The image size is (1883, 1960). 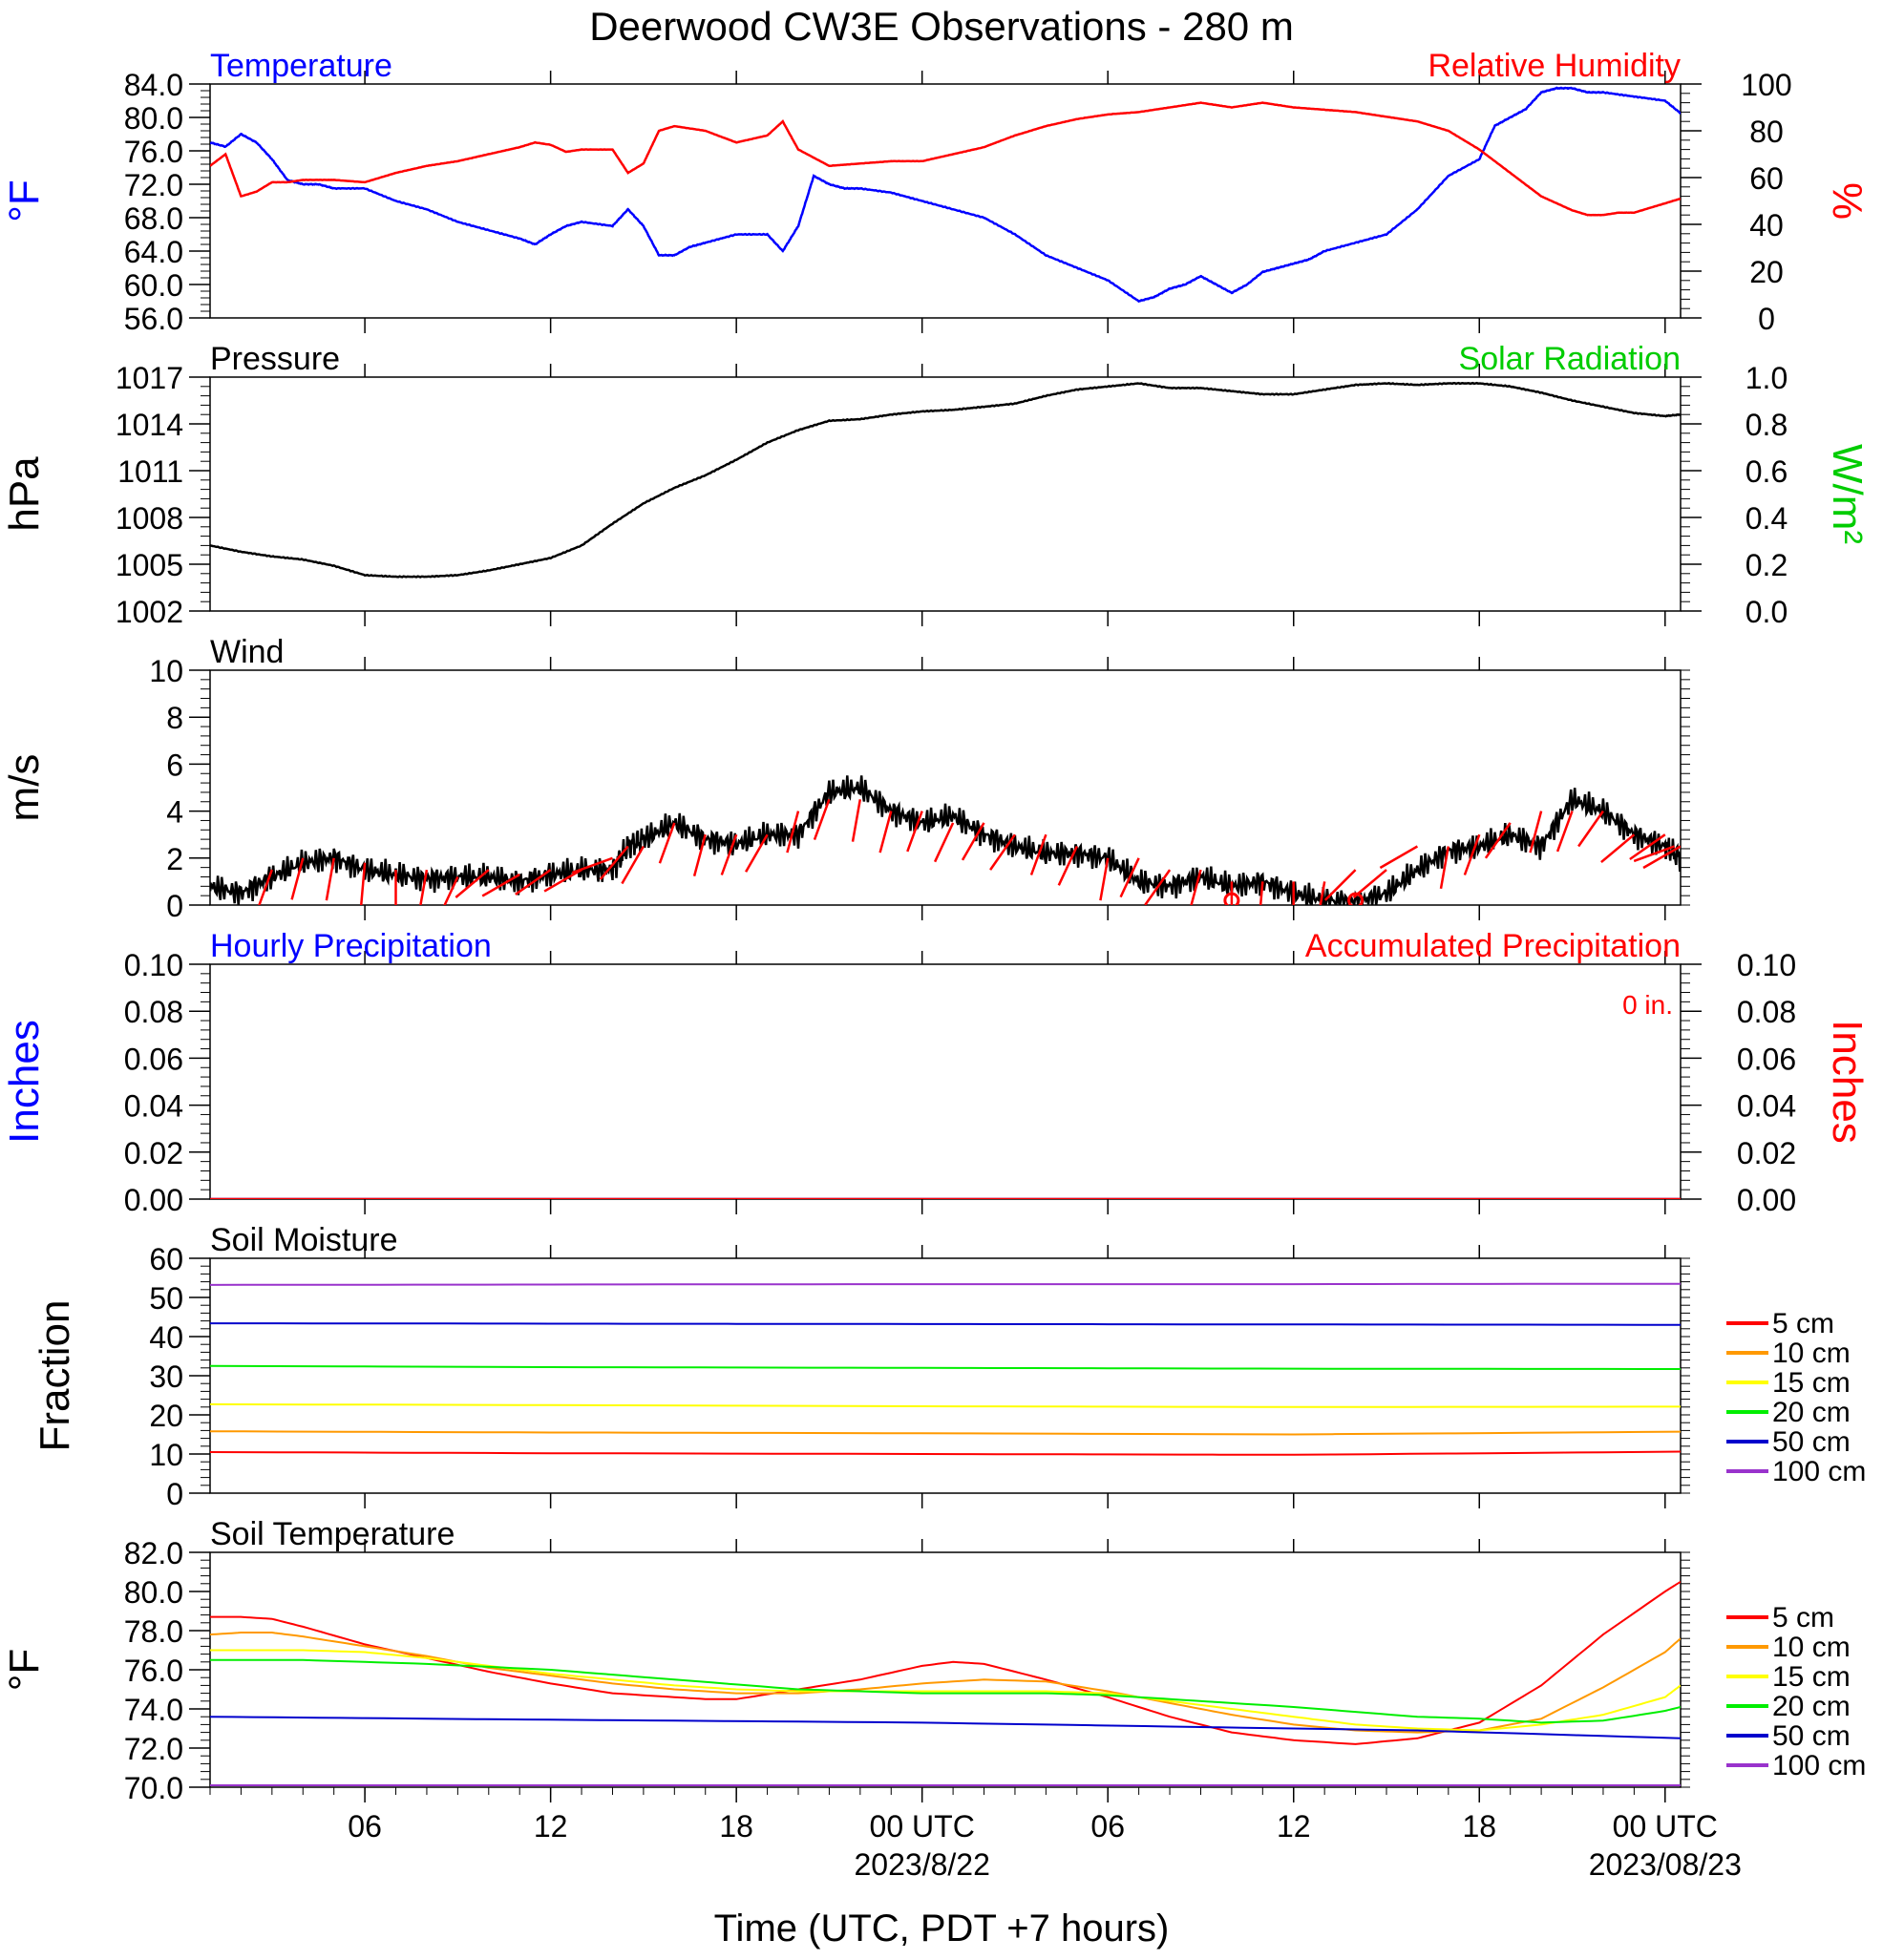 I want to click on y-axis-label-left: hPa, so click(x=24, y=494).